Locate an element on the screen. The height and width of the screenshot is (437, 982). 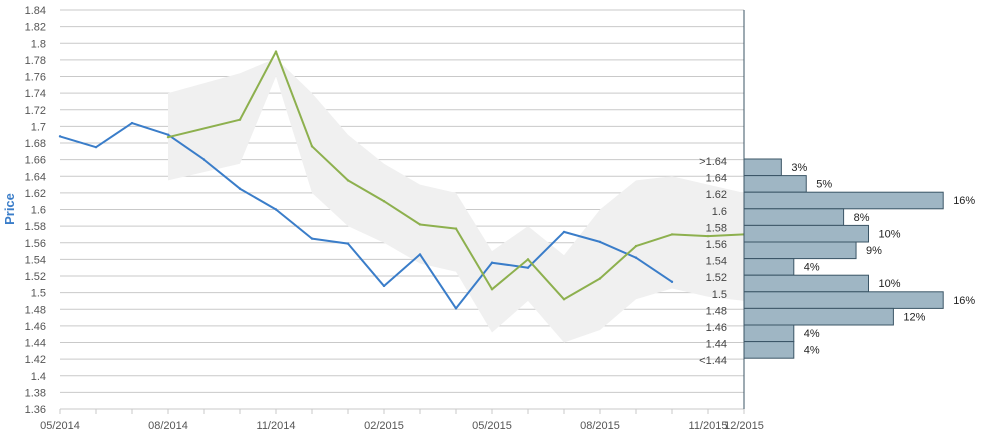
x-tick-label: 05/2014 is located at coordinates (60, 426).